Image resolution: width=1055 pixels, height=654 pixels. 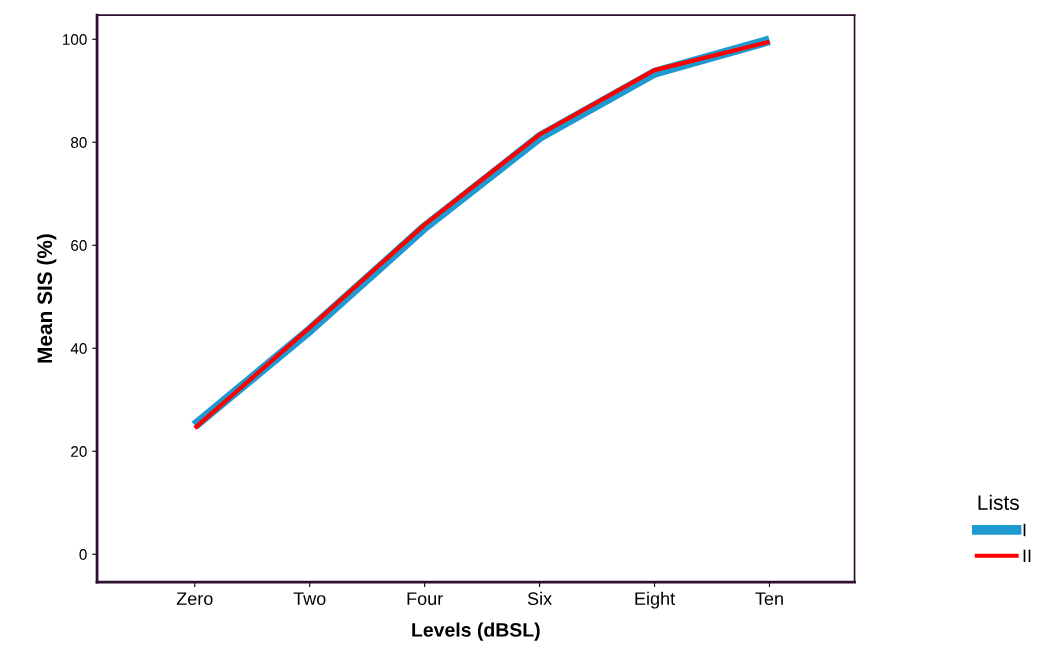 I want to click on y-tick-label: 100, so click(x=75, y=39).